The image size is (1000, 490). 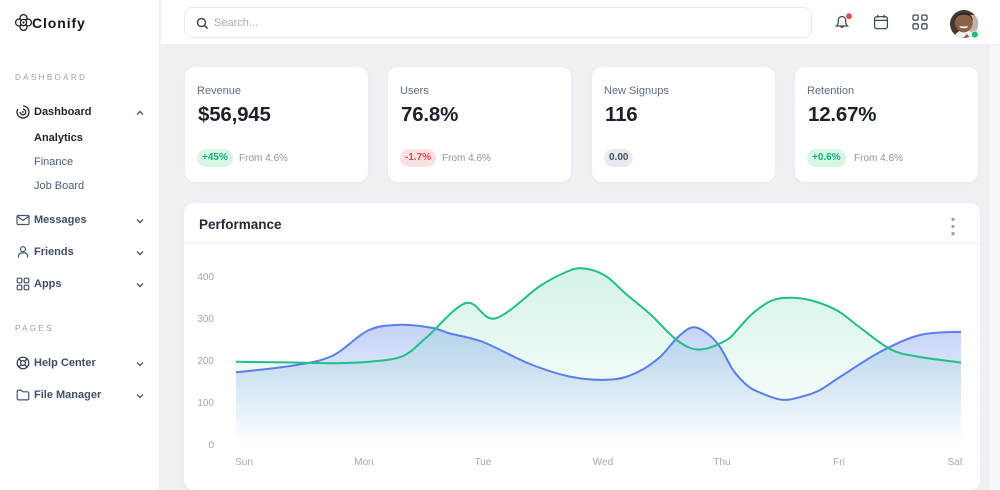 What do you see at coordinates (483, 462) in the screenshot?
I see `svg-text: Tue` at bounding box center [483, 462].